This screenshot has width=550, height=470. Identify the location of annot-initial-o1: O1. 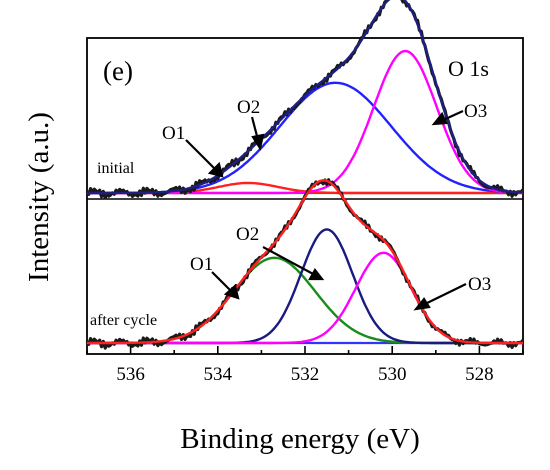
(173, 133).